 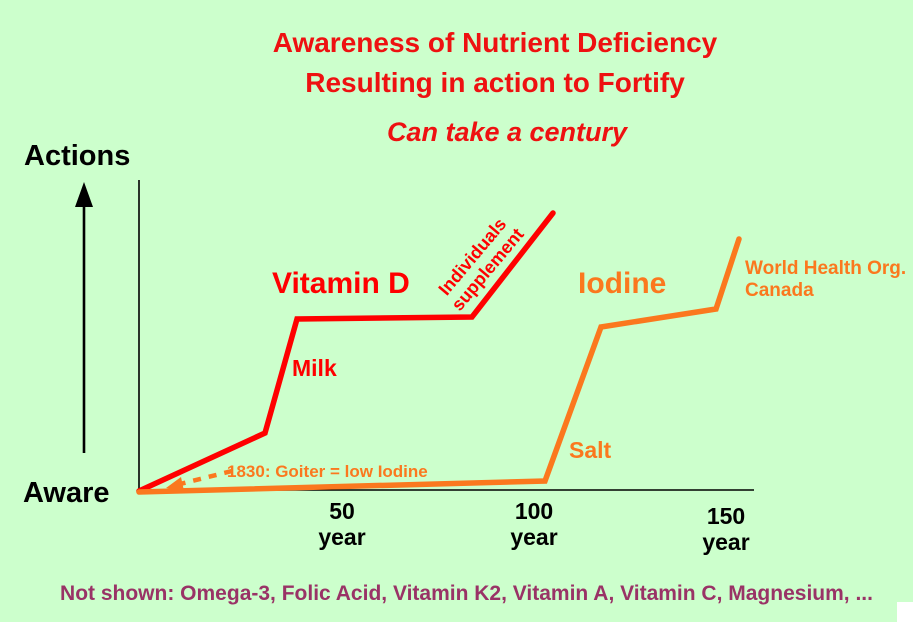 I want to click on slide-frame-corner, so click(x=905, y=616).